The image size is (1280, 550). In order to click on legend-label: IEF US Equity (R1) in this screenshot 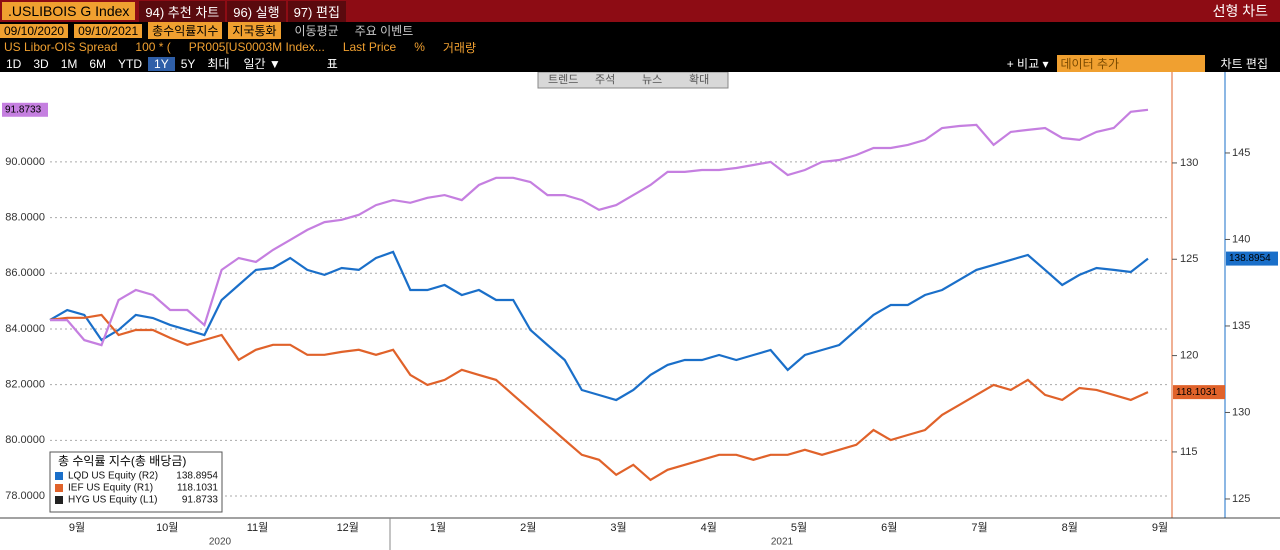, I will do `click(110, 488)`.